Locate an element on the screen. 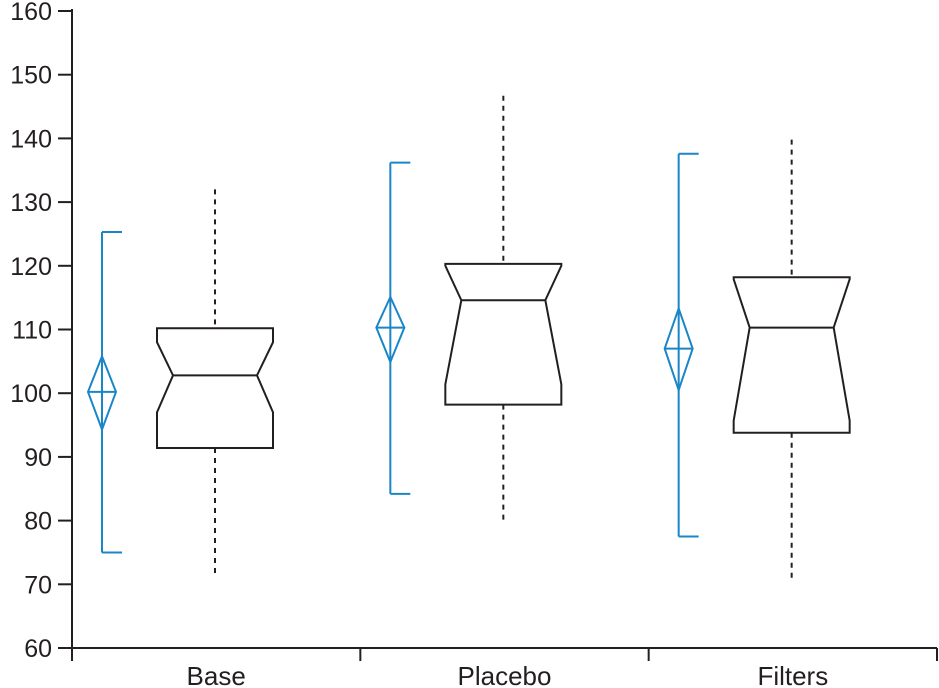 This screenshot has width=939, height=688. y-tick-label: 60 is located at coordinates (38, 649).